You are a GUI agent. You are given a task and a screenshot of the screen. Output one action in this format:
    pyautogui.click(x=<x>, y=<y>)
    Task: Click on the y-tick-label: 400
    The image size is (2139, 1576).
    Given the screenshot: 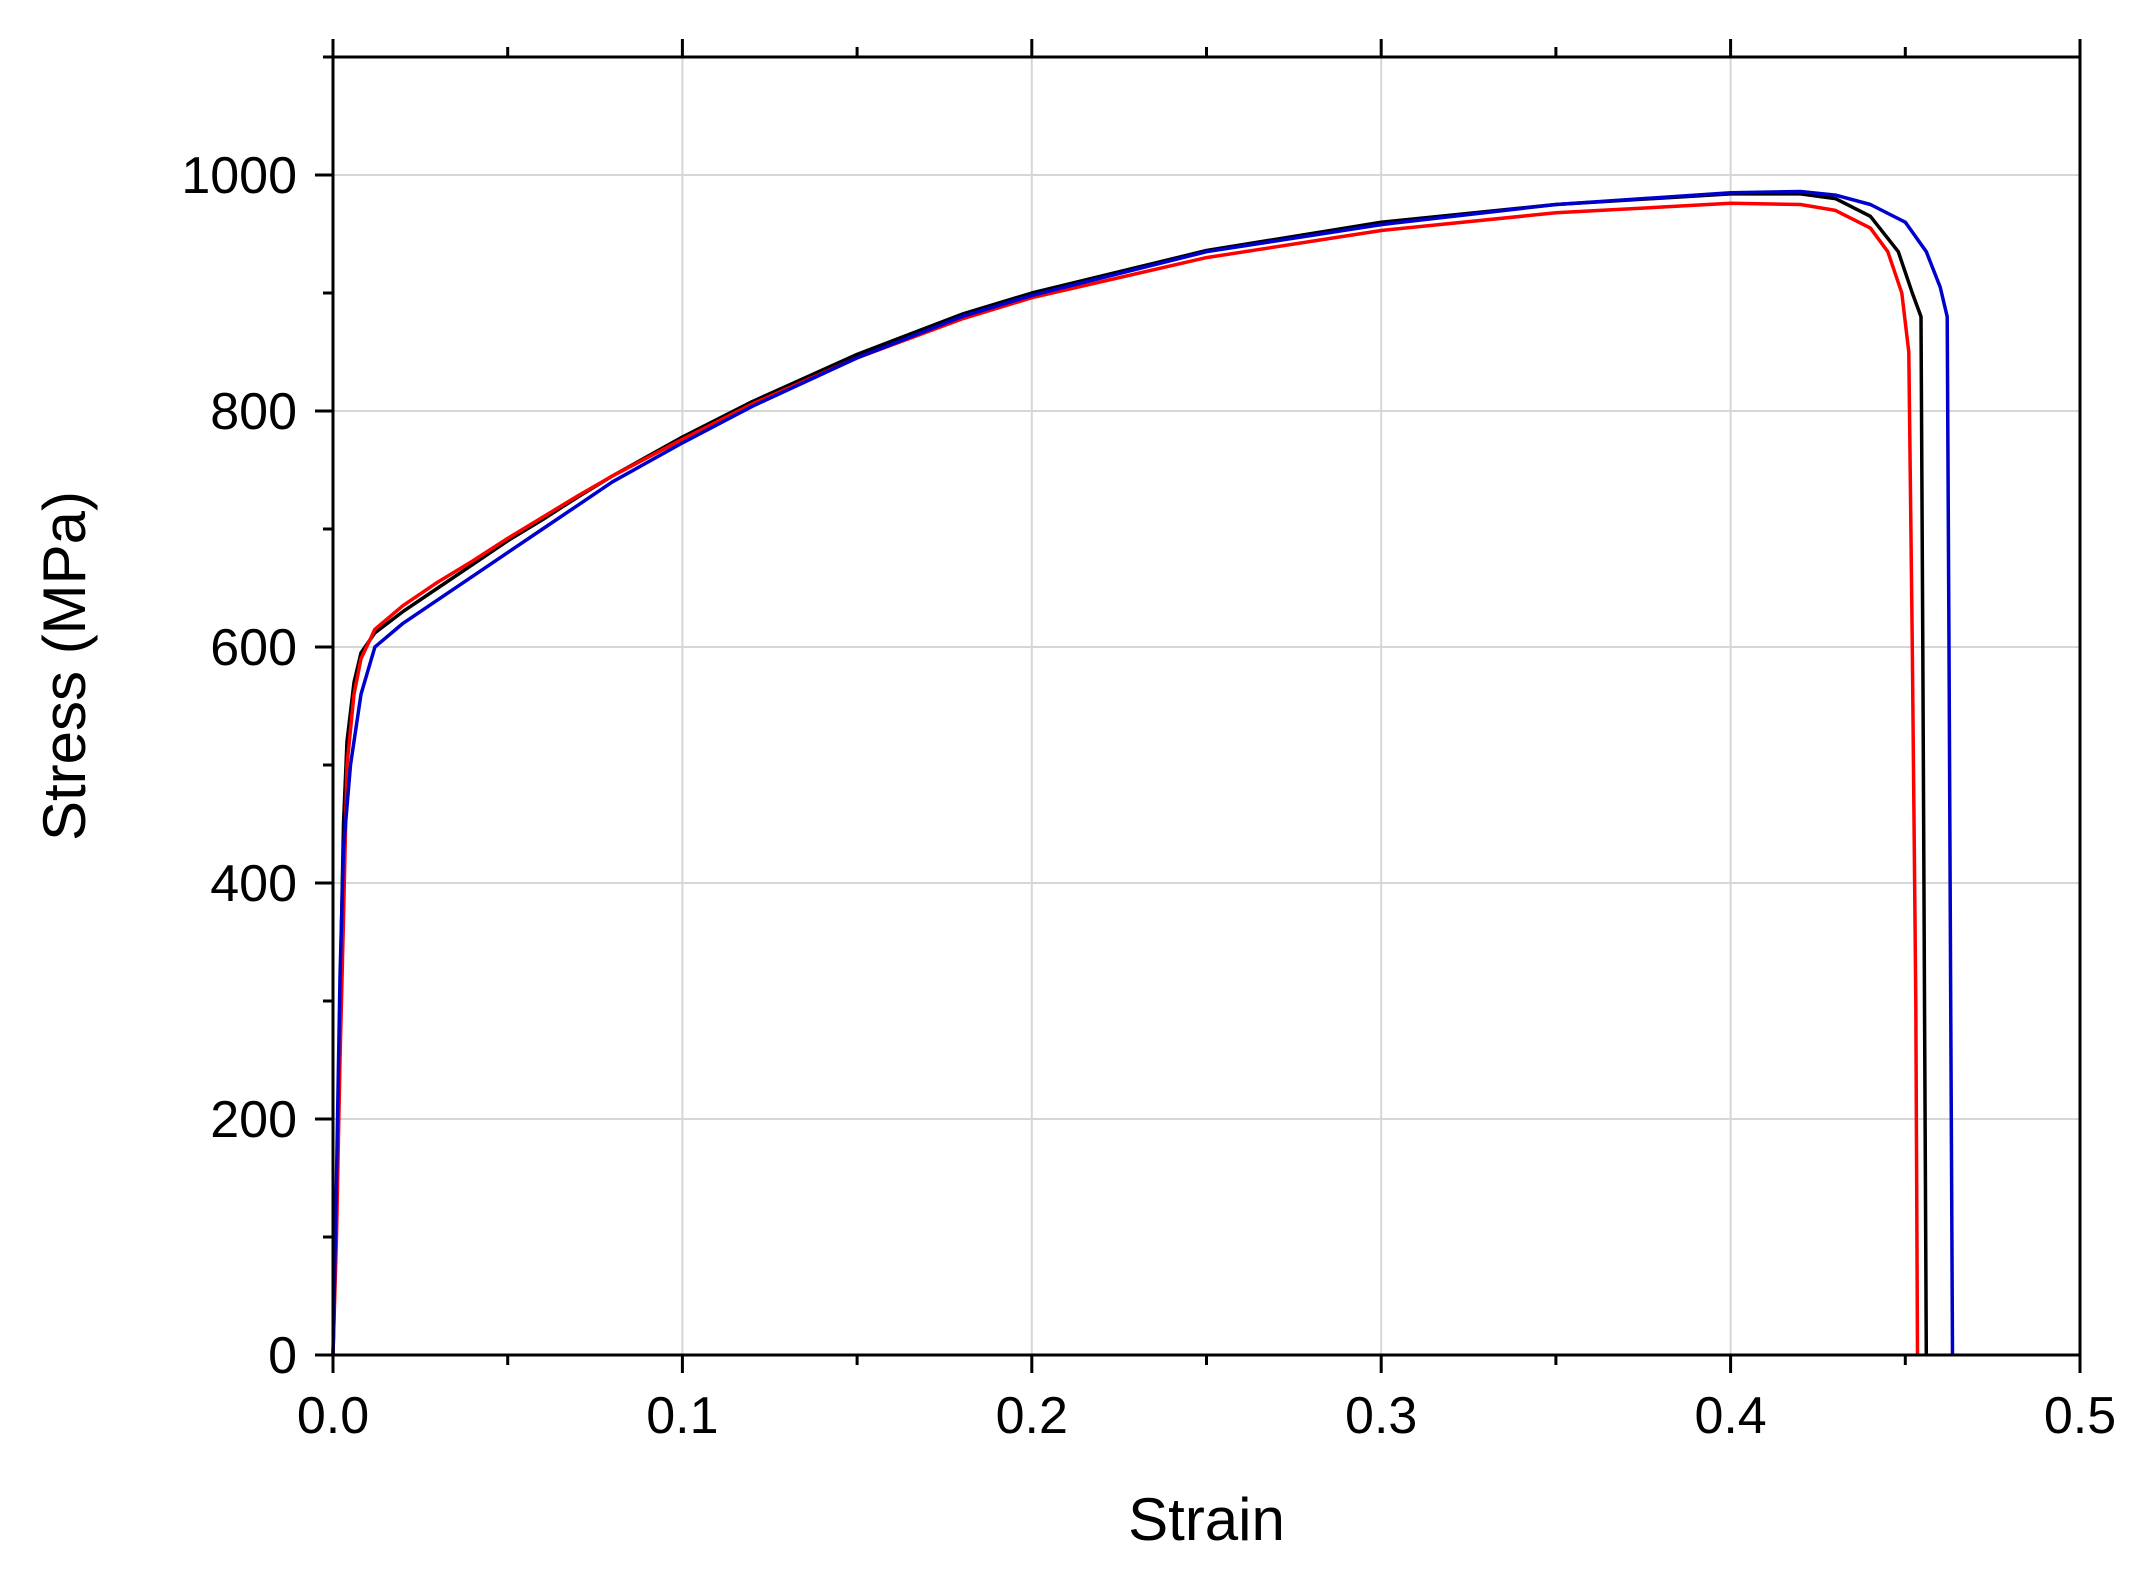 What is the action you would take?
    pyautogui.click(x=253, y=884)
    